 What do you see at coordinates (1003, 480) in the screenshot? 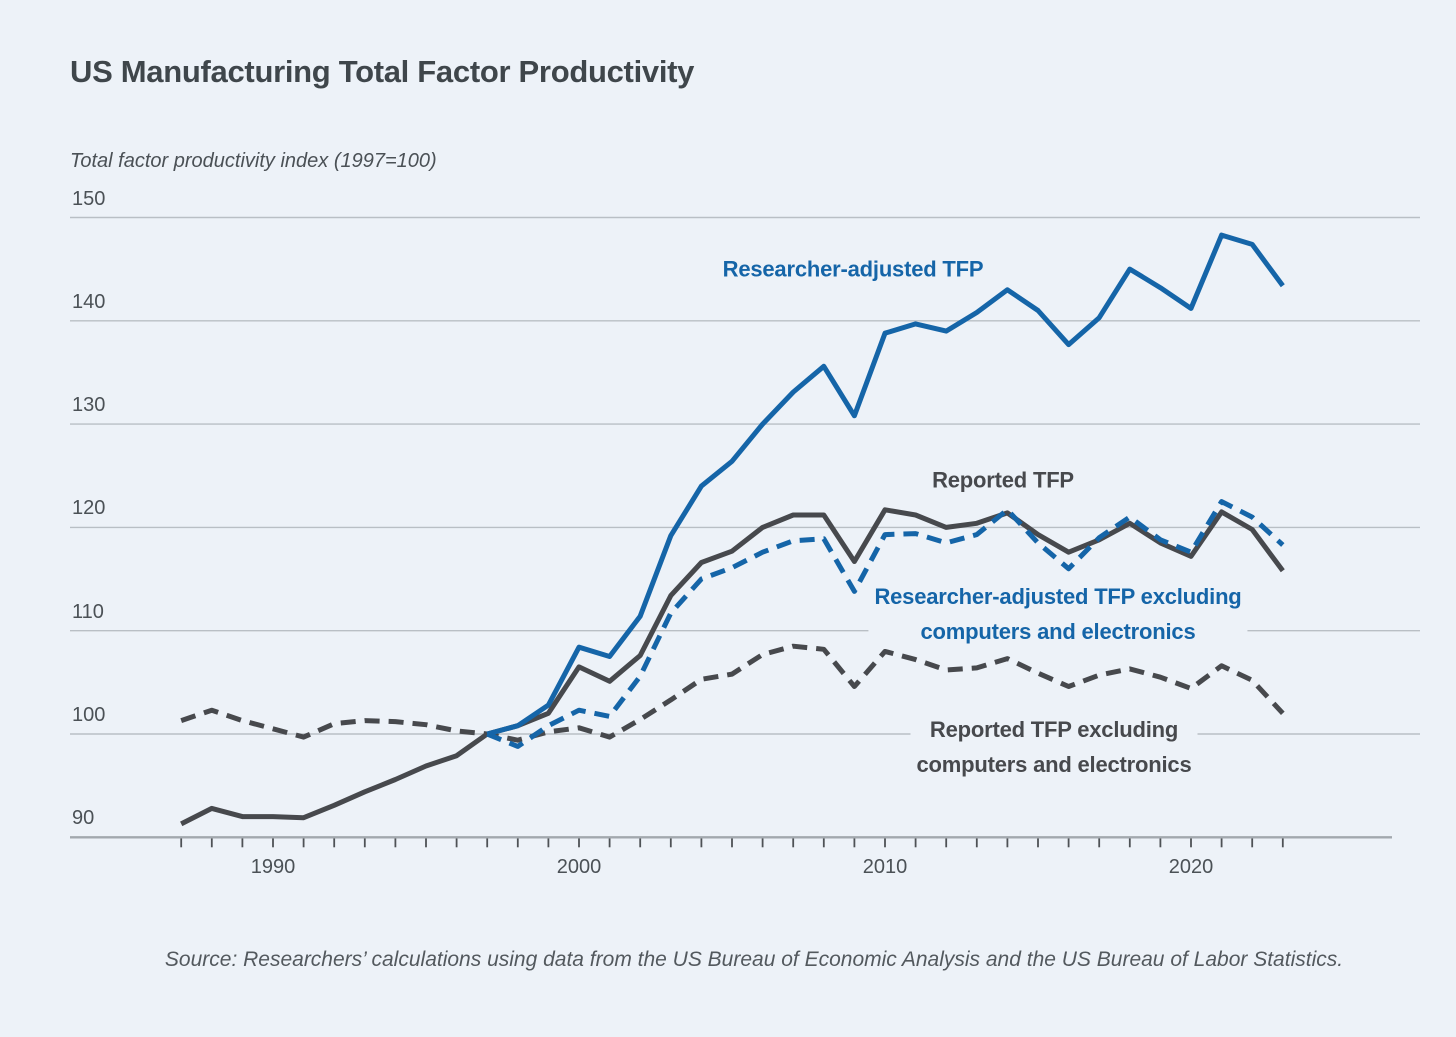
I see `reported-tfp-label: Reported TFP` at bounding box center [1003, 480].